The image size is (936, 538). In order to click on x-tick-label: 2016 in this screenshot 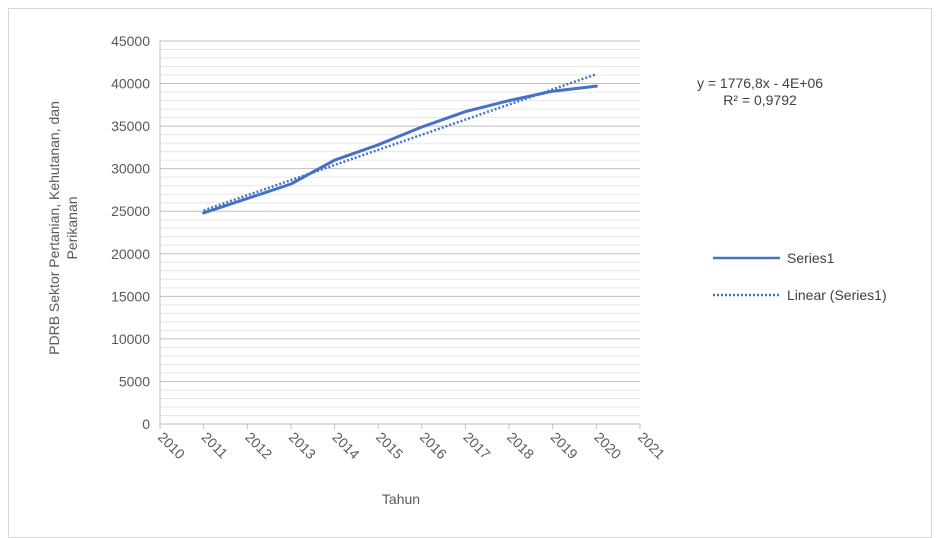, I will do `click(433, 445)`.